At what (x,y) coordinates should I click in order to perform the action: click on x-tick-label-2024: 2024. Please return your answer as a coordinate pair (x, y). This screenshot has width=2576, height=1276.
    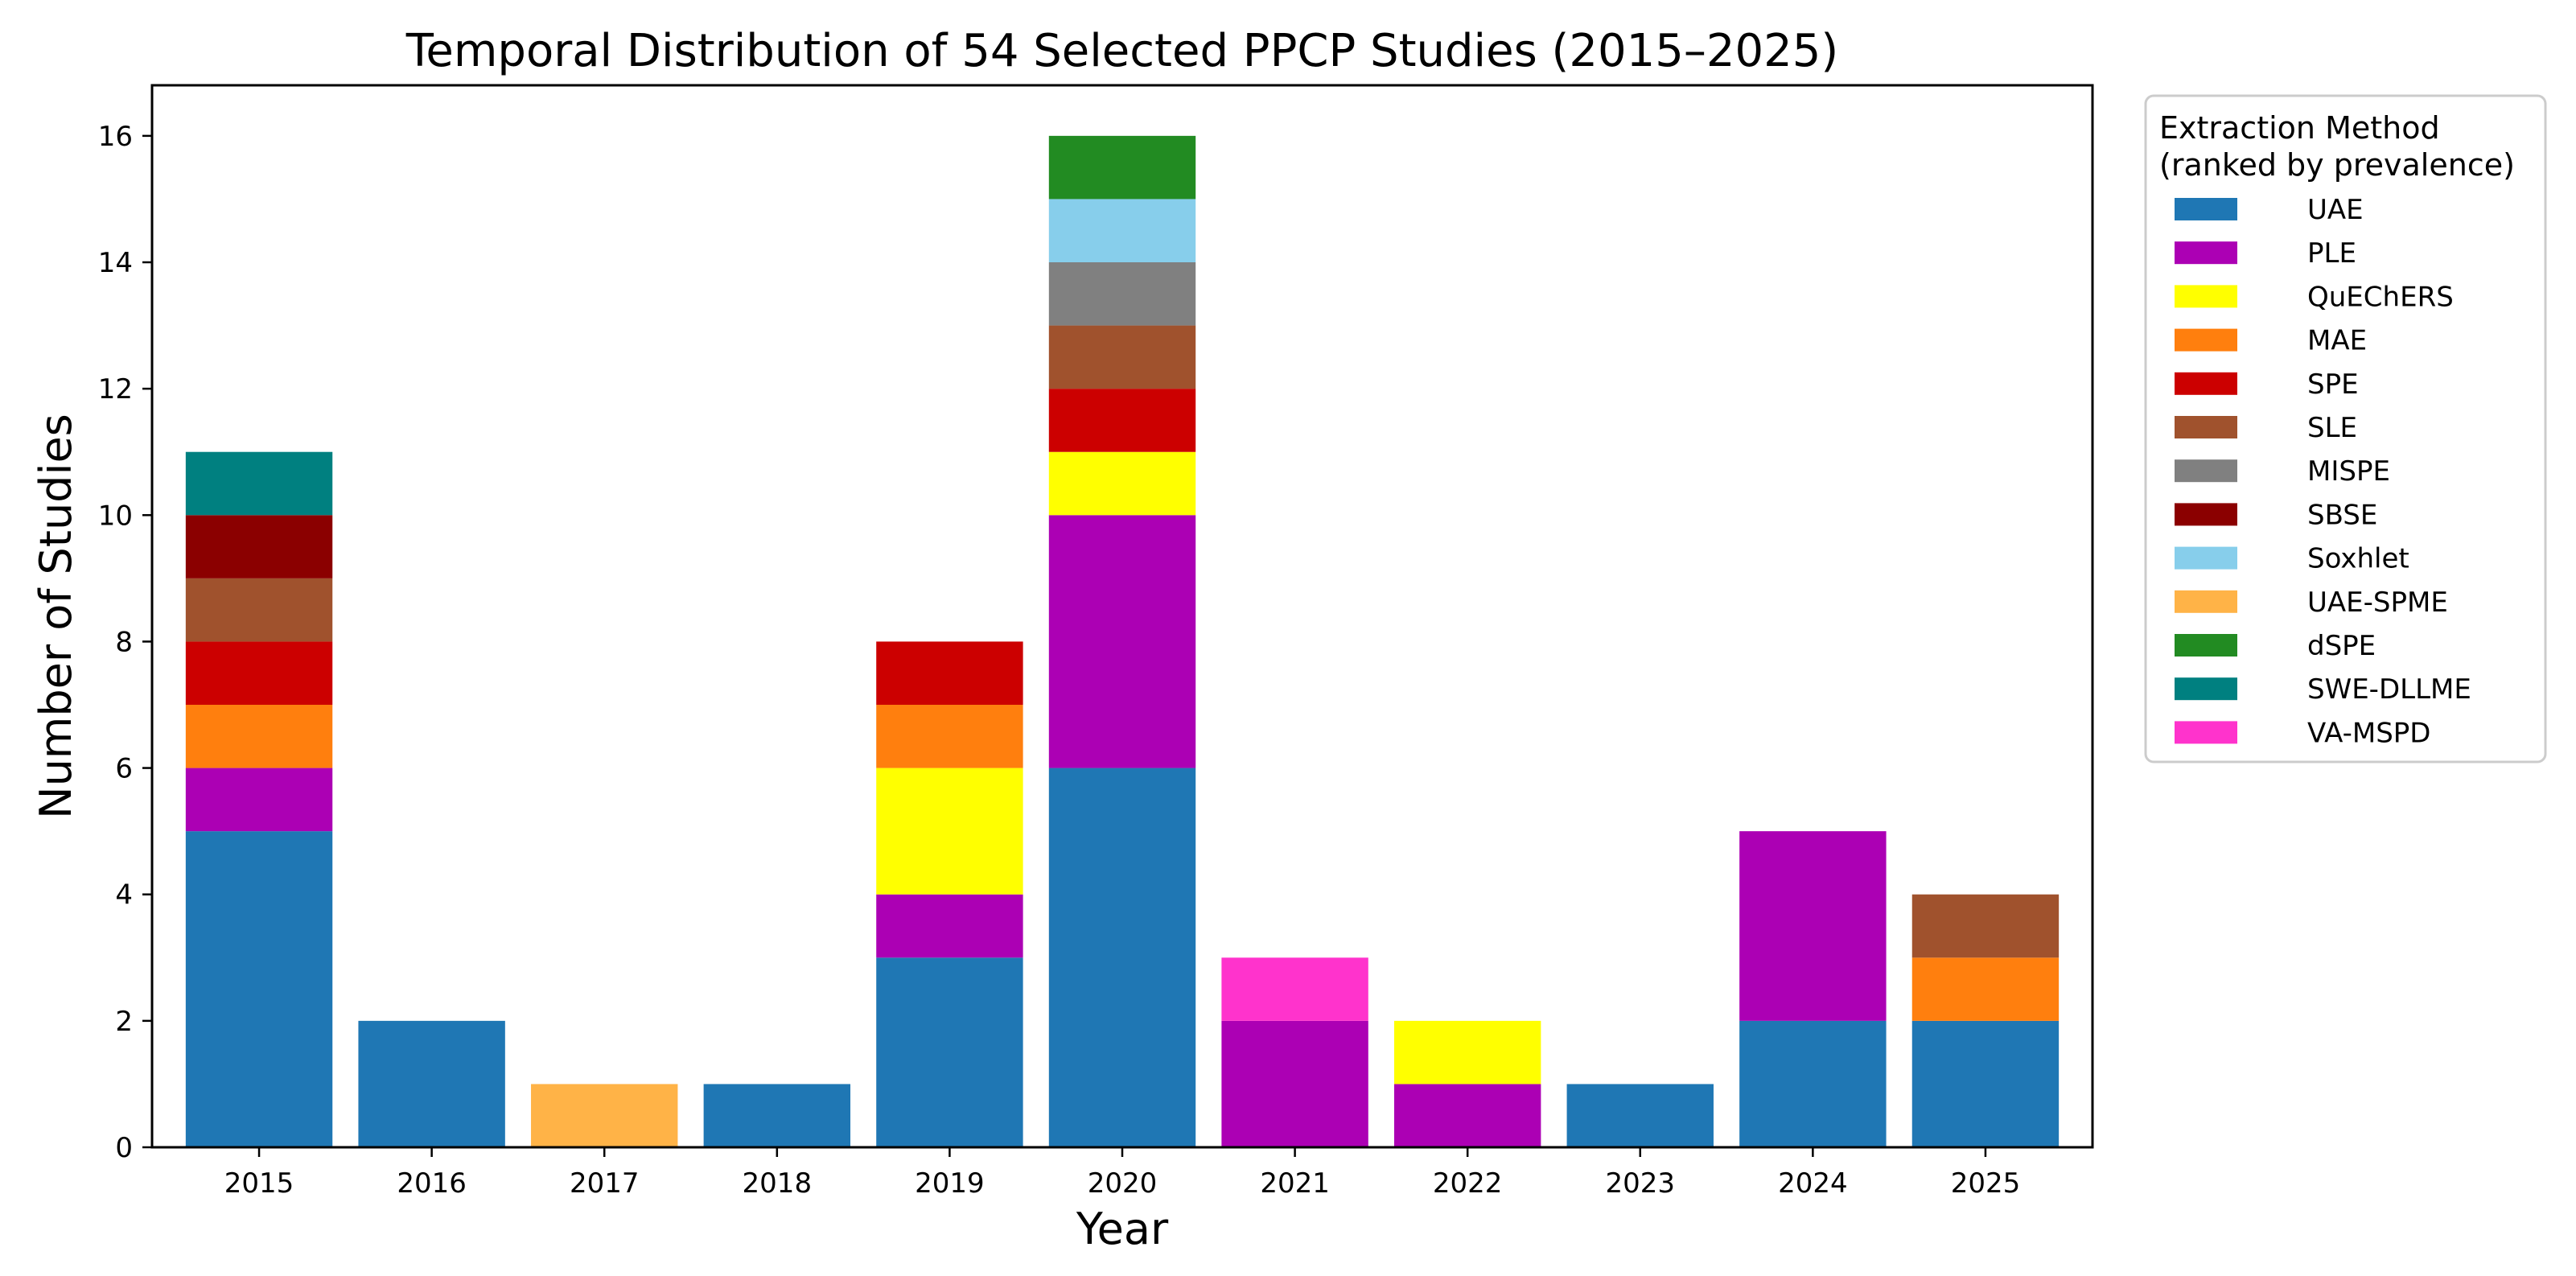
    Looking at the image, I should click on (1813, 1183).